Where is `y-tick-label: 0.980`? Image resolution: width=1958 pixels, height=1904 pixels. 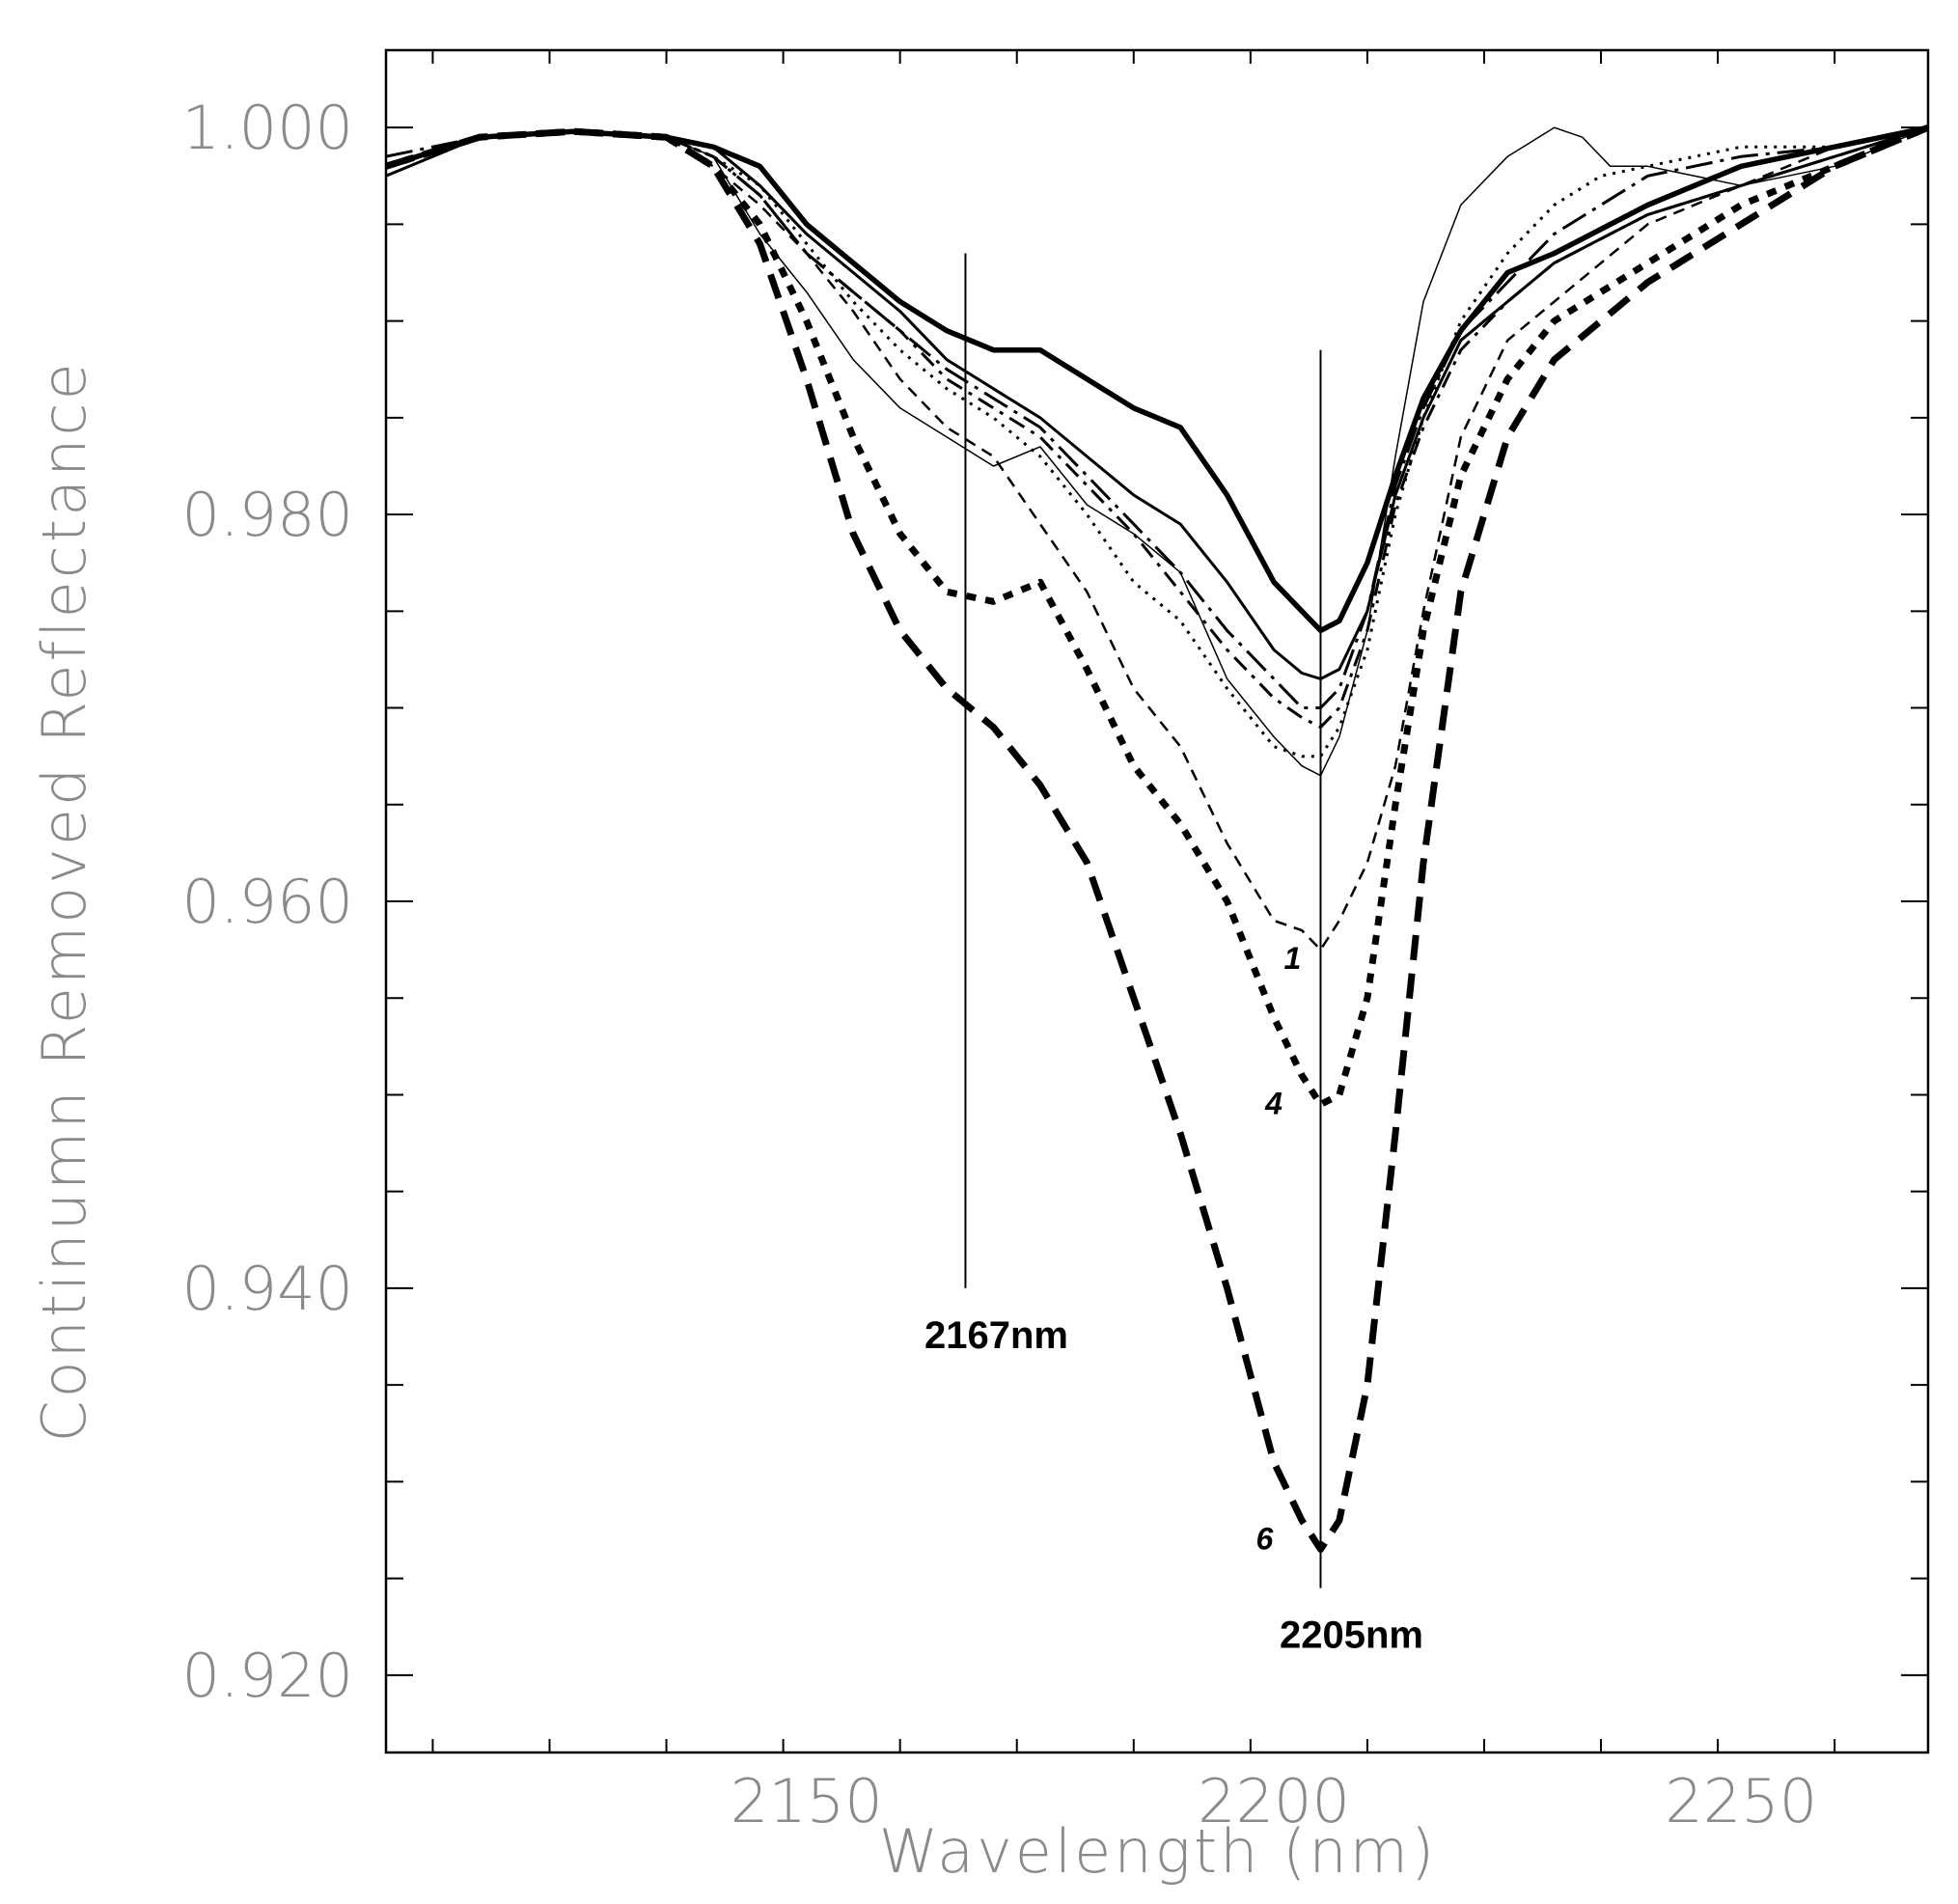 y-tick-label: 0.980 is located at coordinates (268, 515).